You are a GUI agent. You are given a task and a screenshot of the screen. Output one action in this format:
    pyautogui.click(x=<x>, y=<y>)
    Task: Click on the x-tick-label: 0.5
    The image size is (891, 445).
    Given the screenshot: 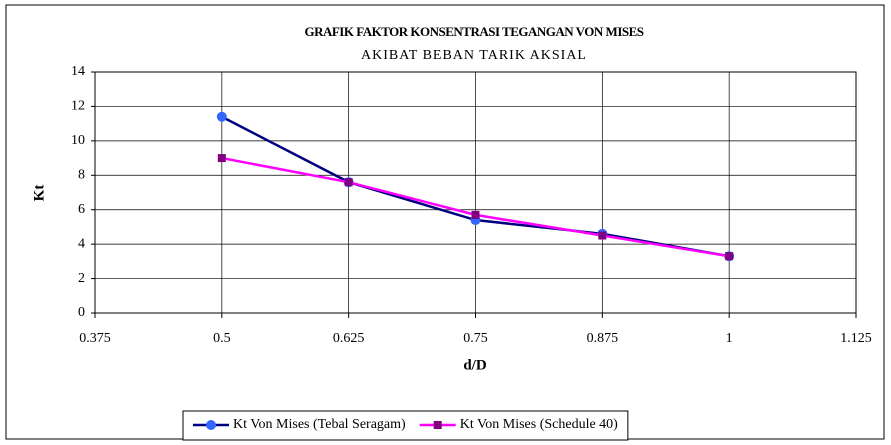 What is the action you would take?
    pyautogui.click(x=222, y=338)
    